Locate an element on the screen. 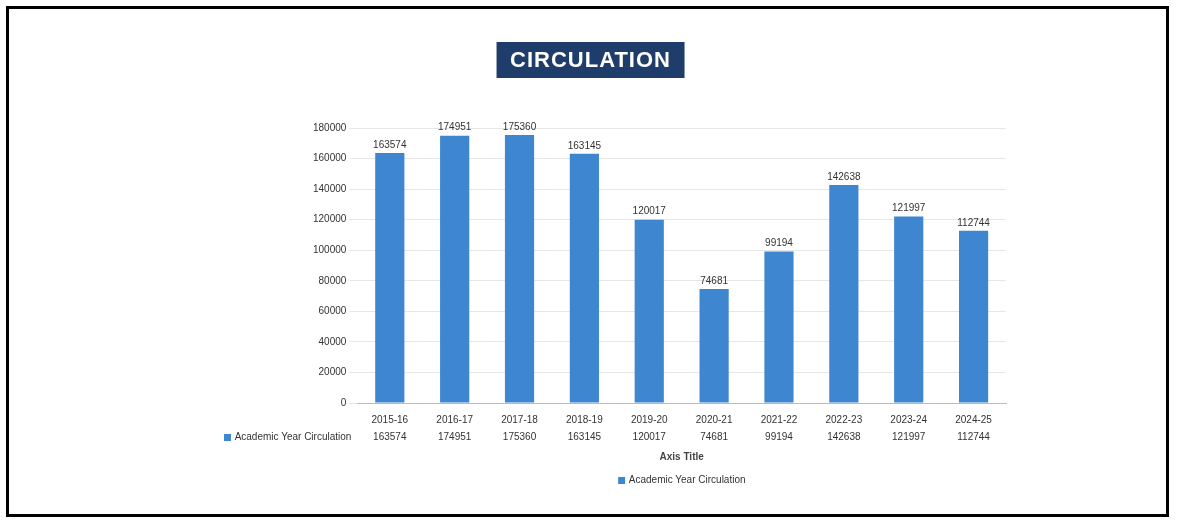 This screenshot has height=527, width=1181. text: 163574 is located at coordinates (390, 436).